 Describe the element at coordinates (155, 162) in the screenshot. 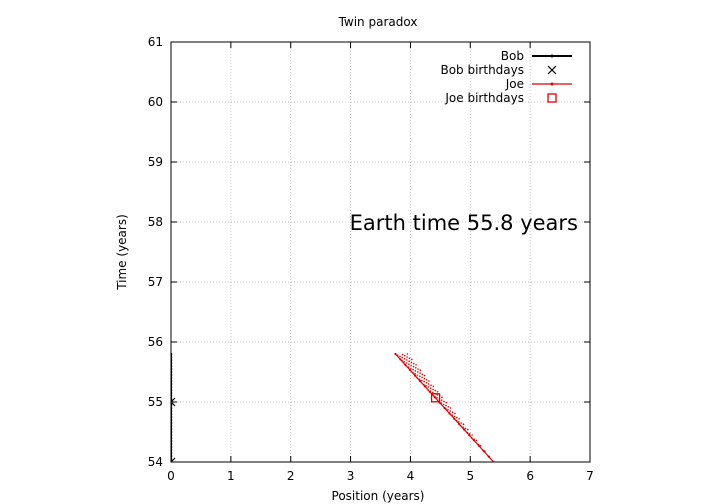

I see `y-tick-label: 59` at that location.